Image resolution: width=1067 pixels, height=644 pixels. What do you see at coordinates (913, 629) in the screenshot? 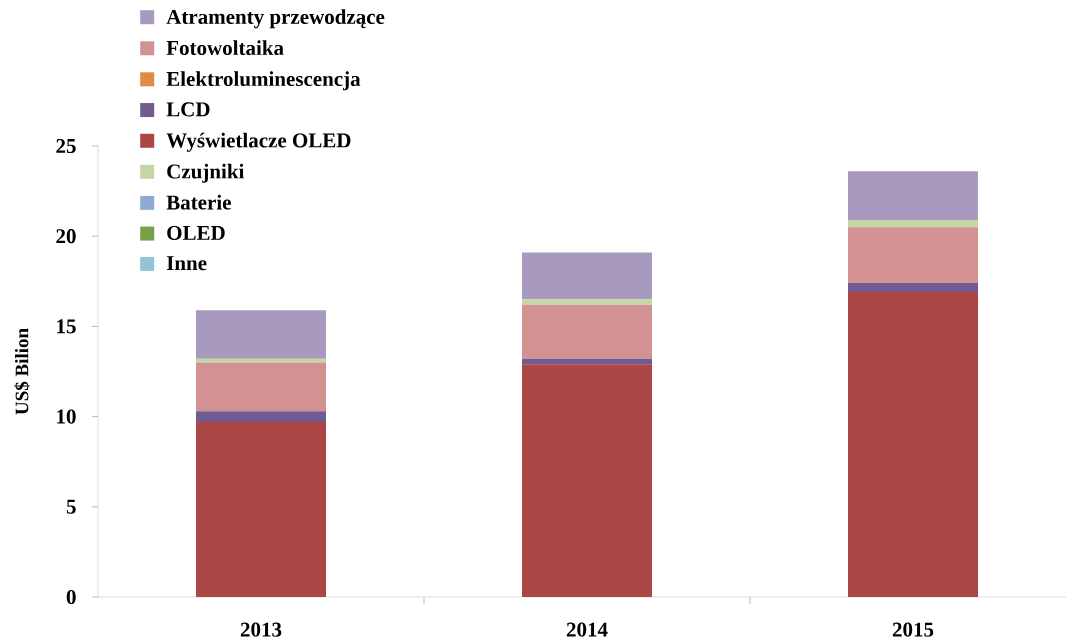
I see `x-tick-label: 2015` at bounding box center [913, 629].